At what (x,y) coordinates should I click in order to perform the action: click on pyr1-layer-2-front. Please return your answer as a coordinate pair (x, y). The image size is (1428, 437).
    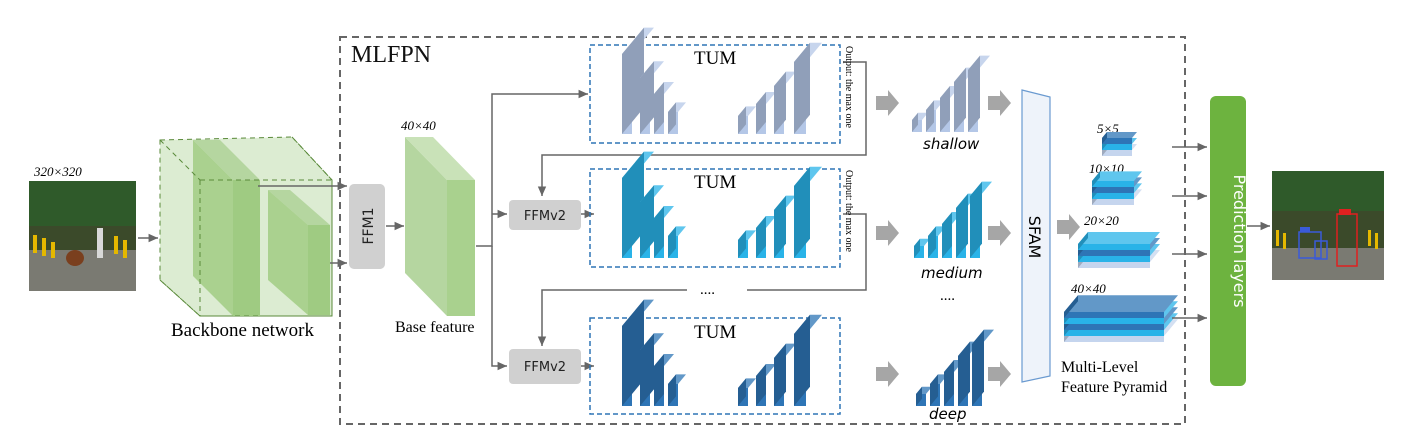
    Looking at the image, I should click on (1117, 141).